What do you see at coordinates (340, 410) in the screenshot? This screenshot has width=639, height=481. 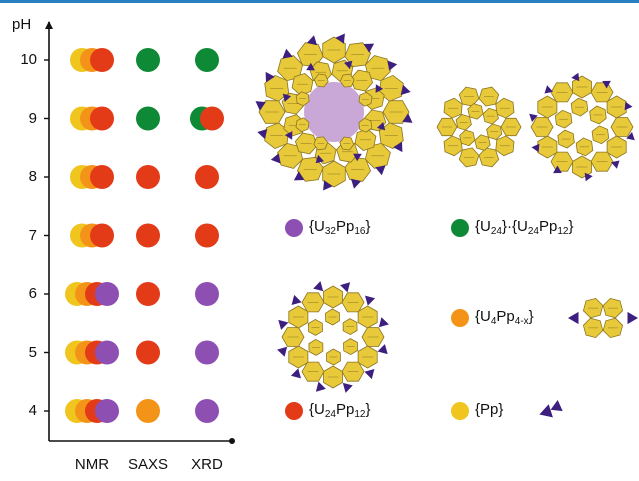 I see `legend-label-u24pp12: {U24Pp12}` at bounding box center [340, 410].